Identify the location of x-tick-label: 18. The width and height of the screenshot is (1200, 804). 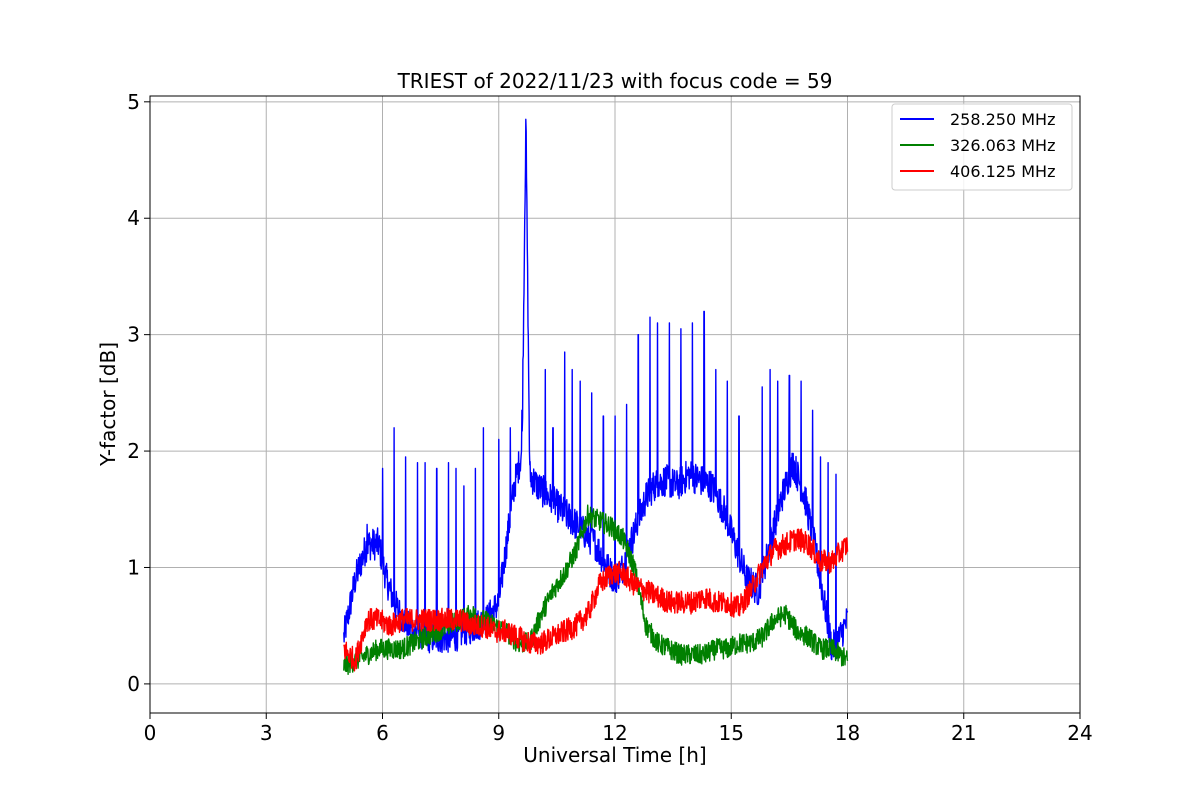
(847, 733).